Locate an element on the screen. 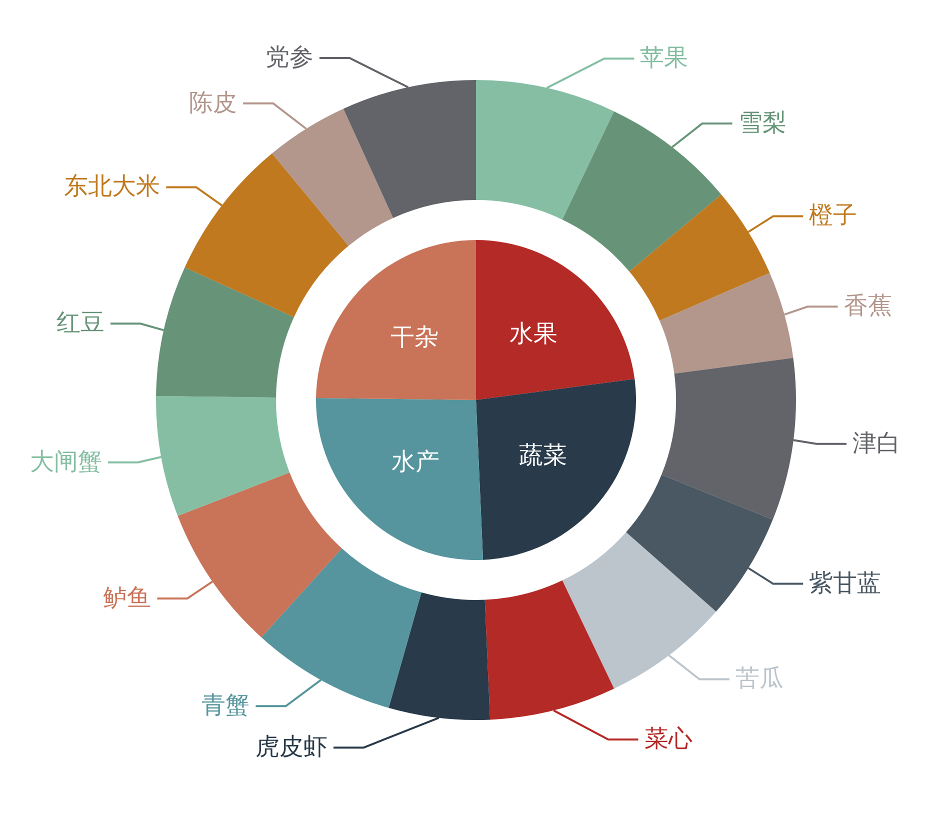  slice-label: 大闸蟹 is located at coordinates (66, 461).